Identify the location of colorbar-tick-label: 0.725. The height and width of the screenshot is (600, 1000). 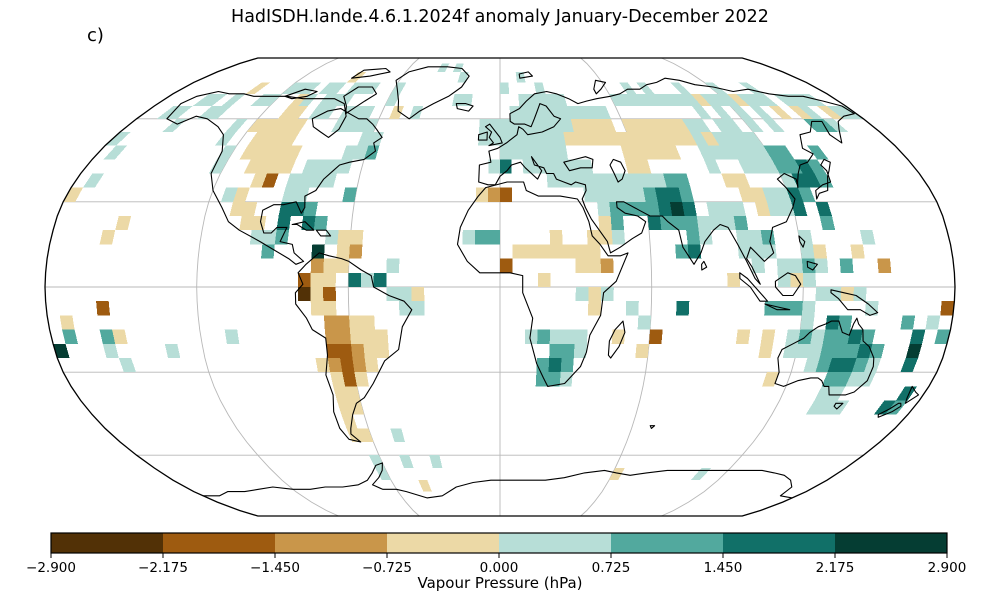
(611, 568).